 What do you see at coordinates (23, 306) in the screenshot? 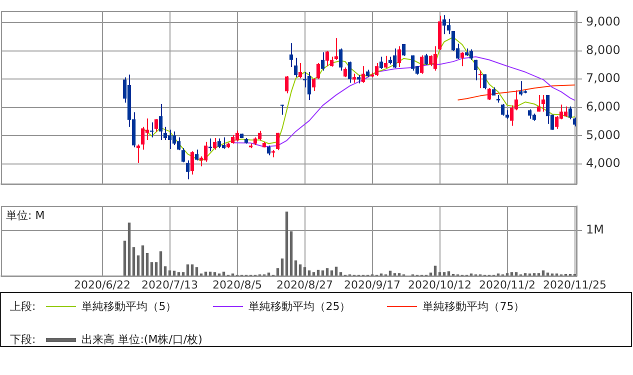
I see `legend-title: 上段:` at bounding box center [23, 306].